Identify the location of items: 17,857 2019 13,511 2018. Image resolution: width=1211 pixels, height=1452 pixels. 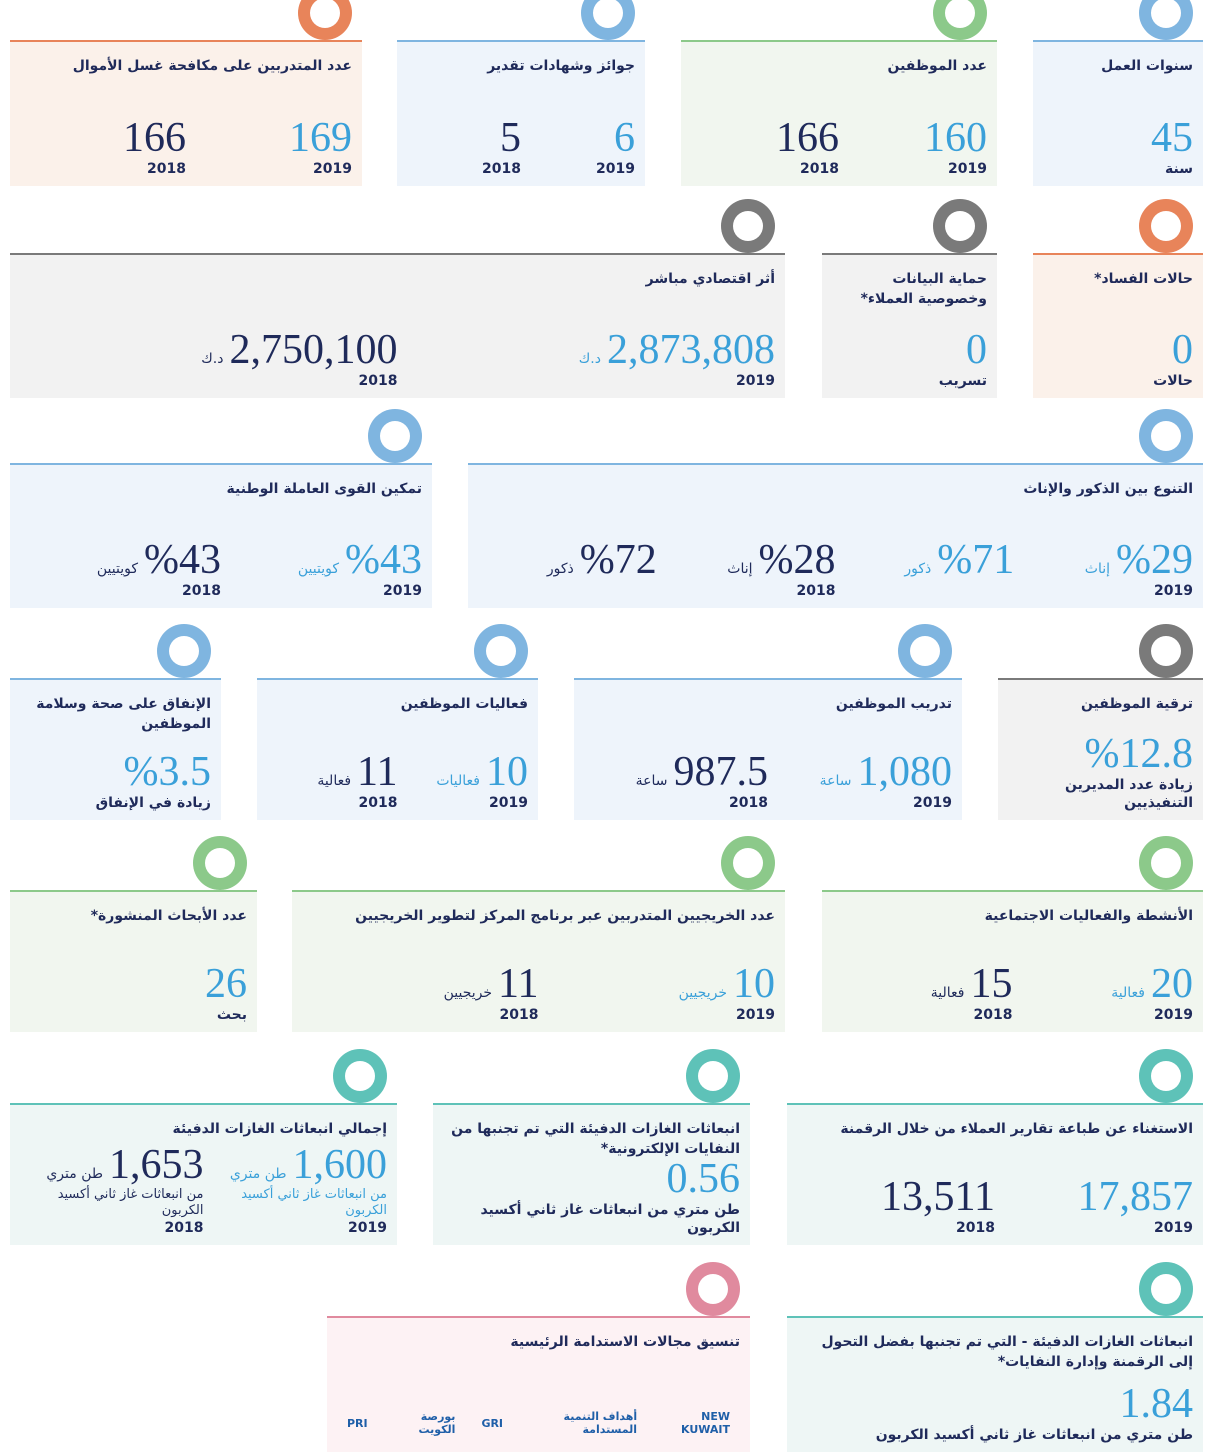
(995, 1206).